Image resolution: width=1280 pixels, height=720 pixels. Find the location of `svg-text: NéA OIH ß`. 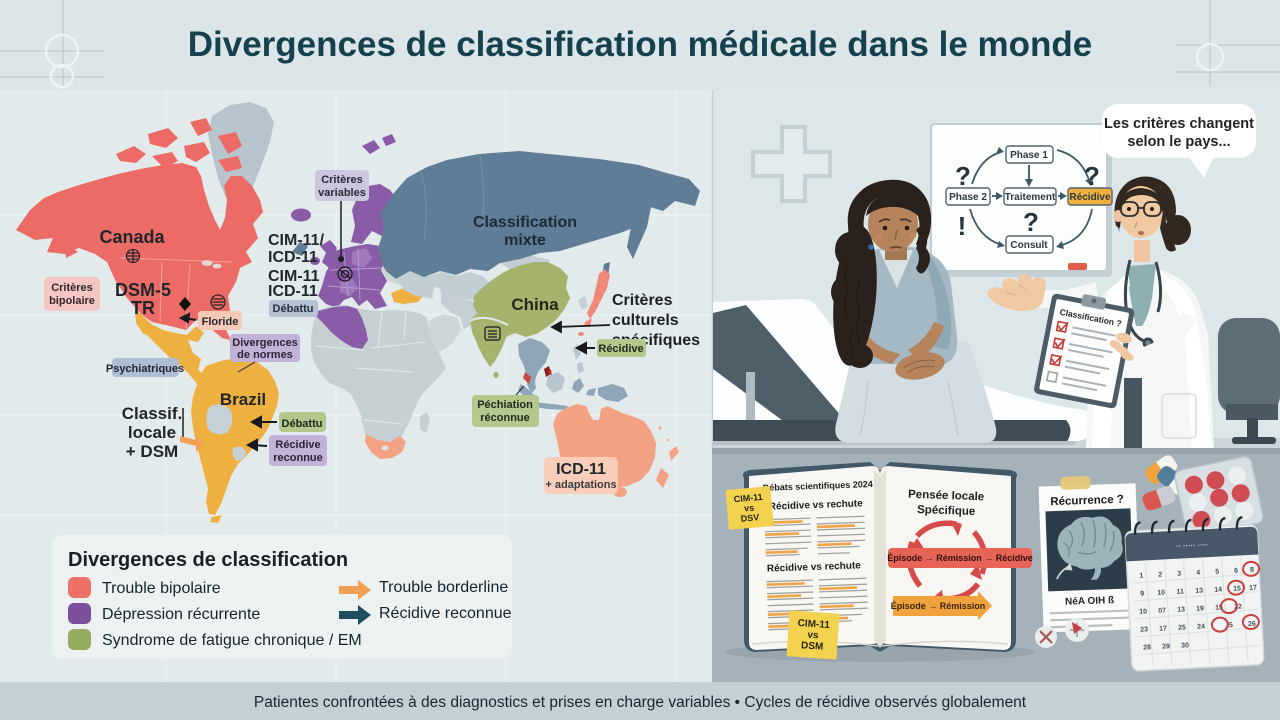

svg-text: NéA OIH ß is located at coordinates (1089, 601).